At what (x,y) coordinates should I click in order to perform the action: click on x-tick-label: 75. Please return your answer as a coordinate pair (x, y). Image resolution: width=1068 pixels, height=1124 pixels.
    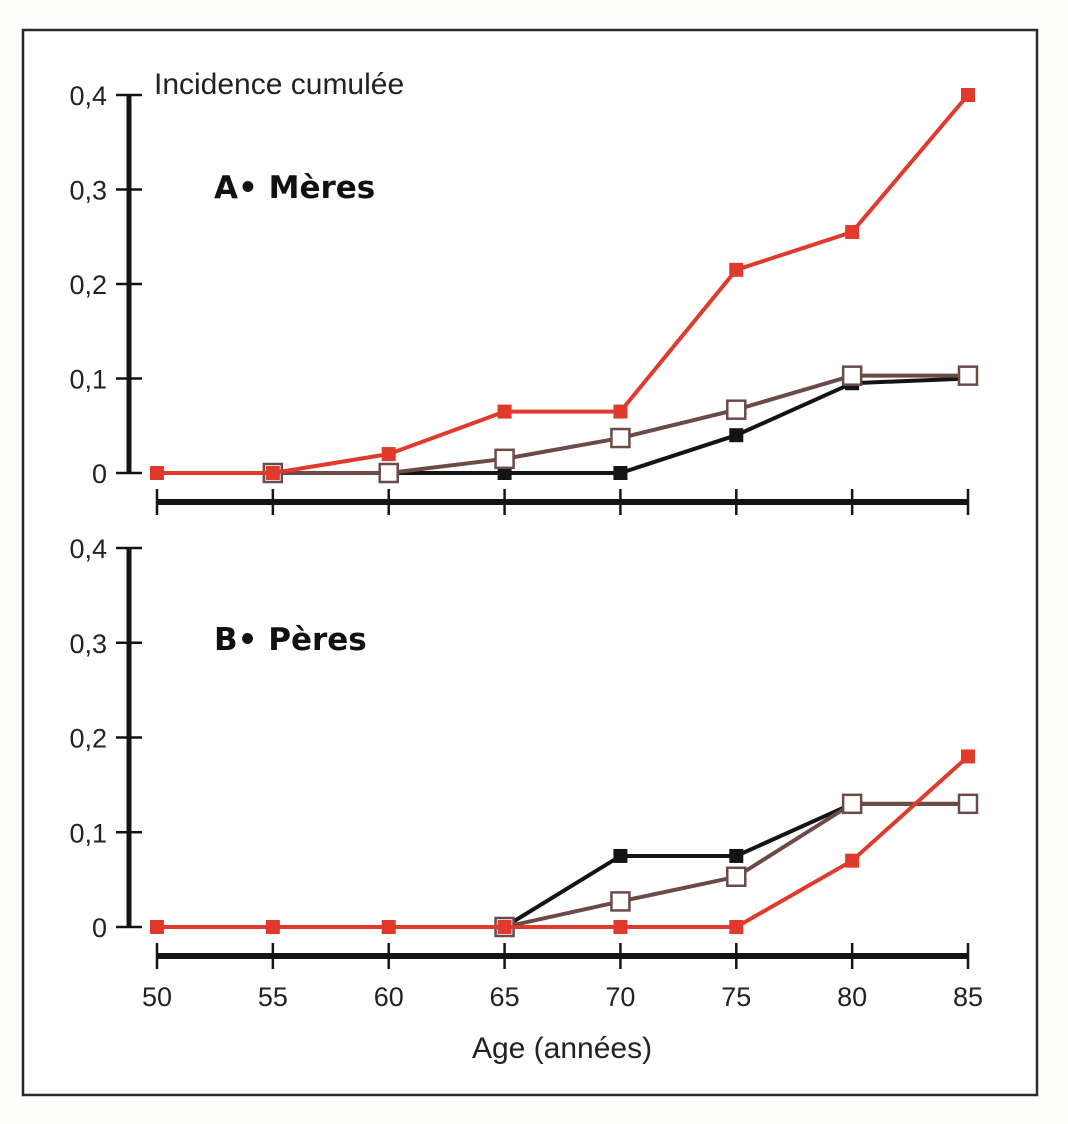
    Looking at the image, I should click on (736, 997).